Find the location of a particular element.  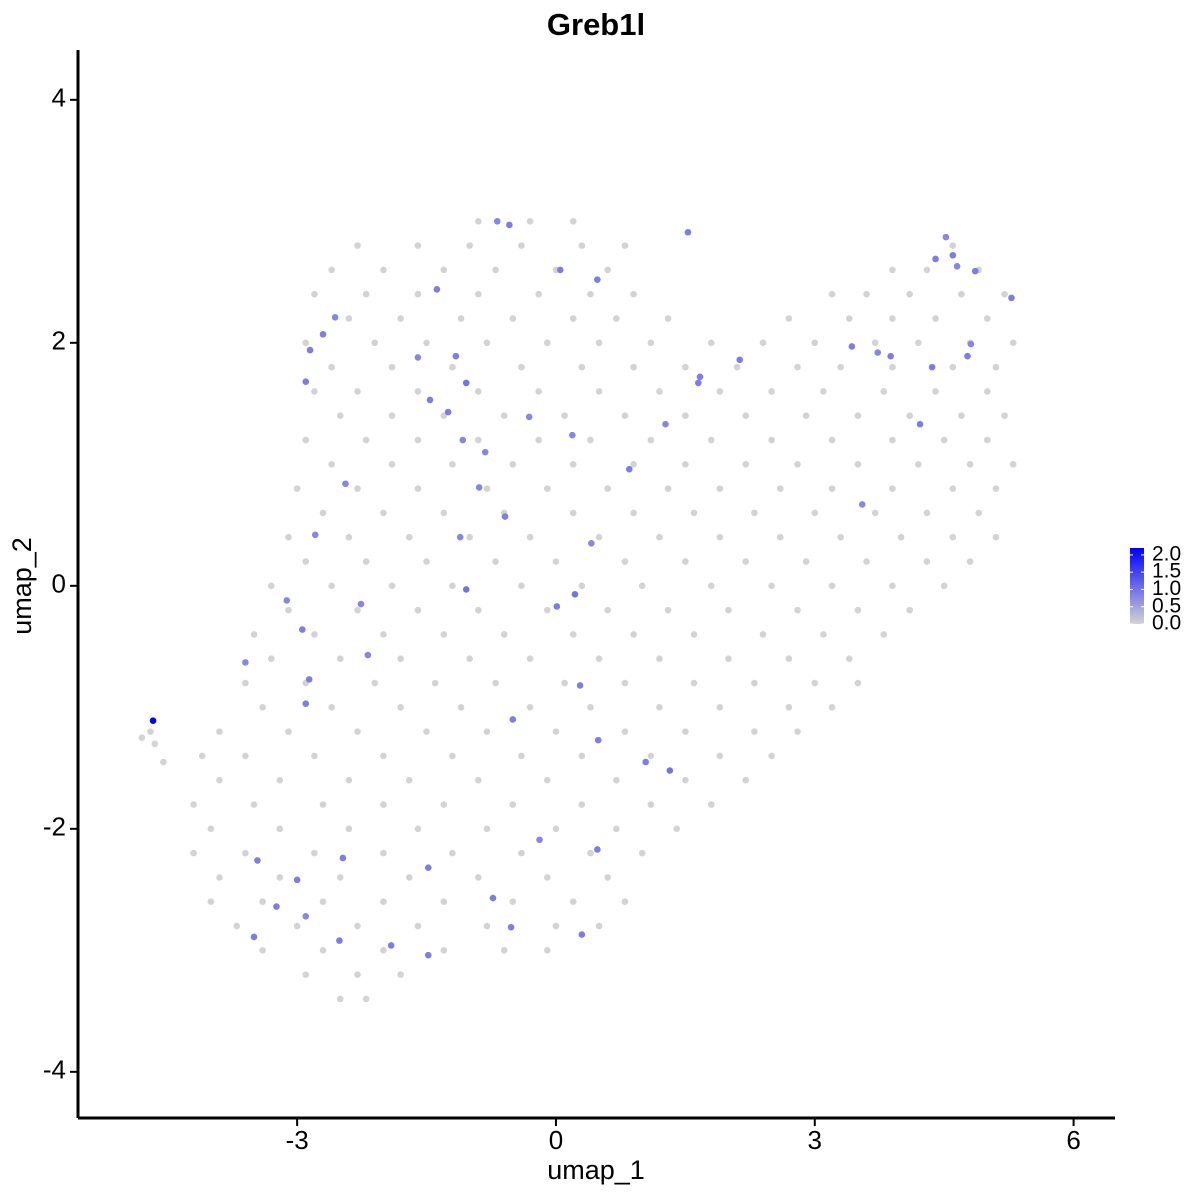

x-axis-label: umap_1 is located at coordinates (596, 1170).